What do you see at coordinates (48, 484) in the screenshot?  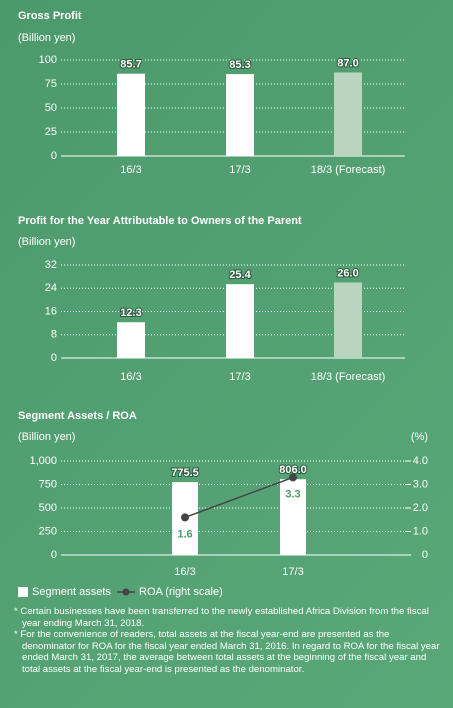 I see `y-tick-label: 750` at bounding box center [48, 484].